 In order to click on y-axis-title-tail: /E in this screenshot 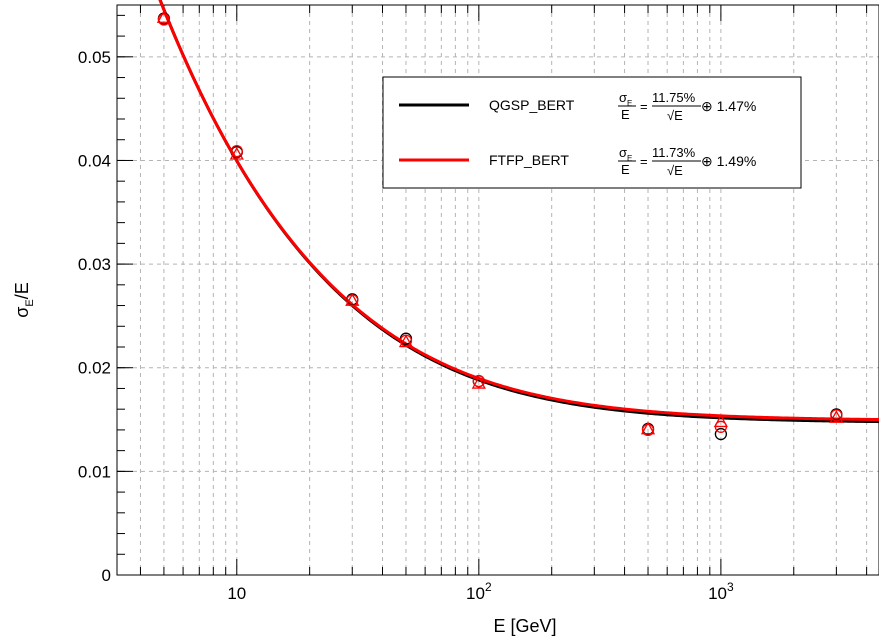, I will do `click(22, 290)`.